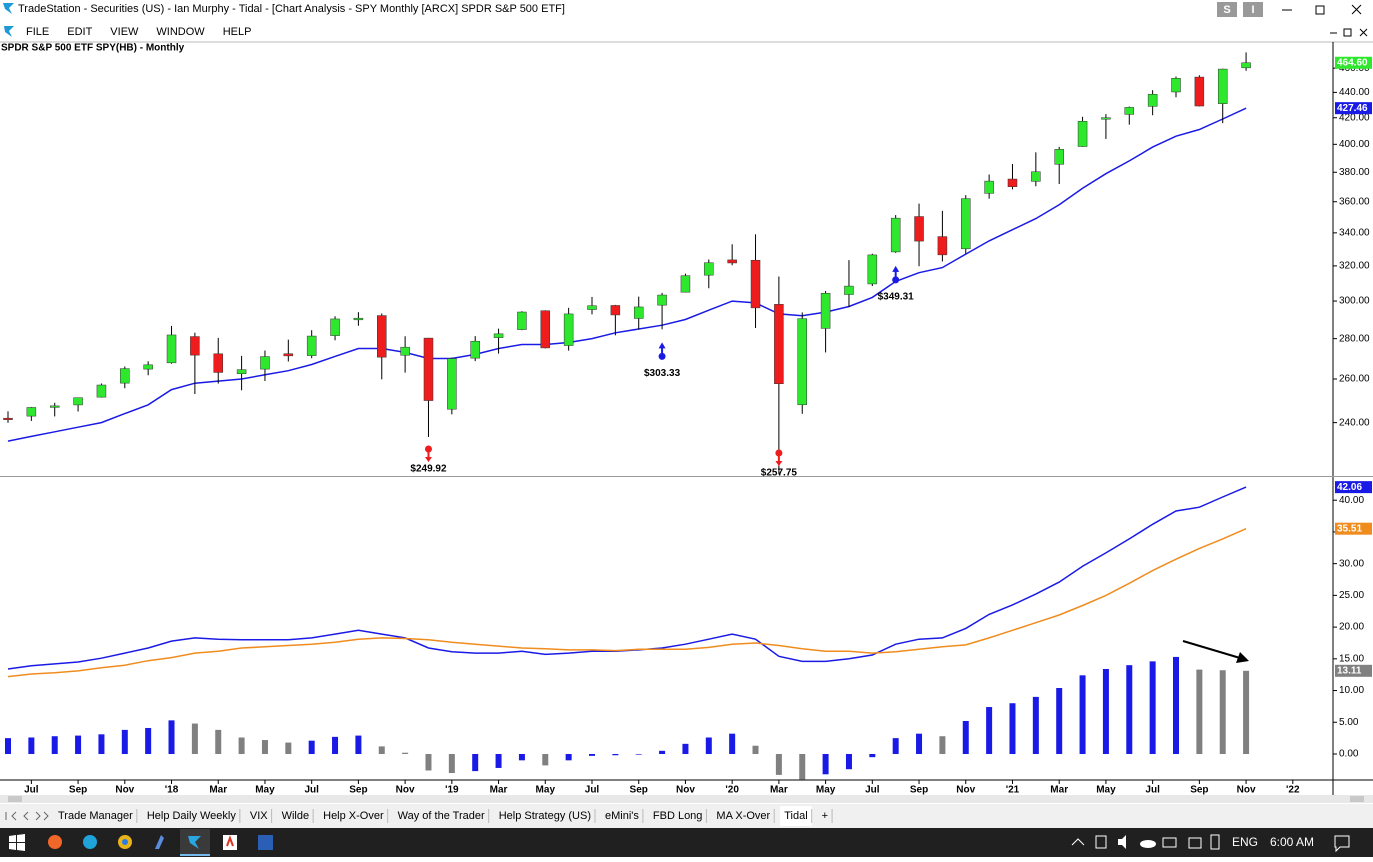 Image resolution: width=1373 pixels, height=862 pixels. Describe the element at coordinates (159, 842) in the screenshot. I see `app-icon` at that location.